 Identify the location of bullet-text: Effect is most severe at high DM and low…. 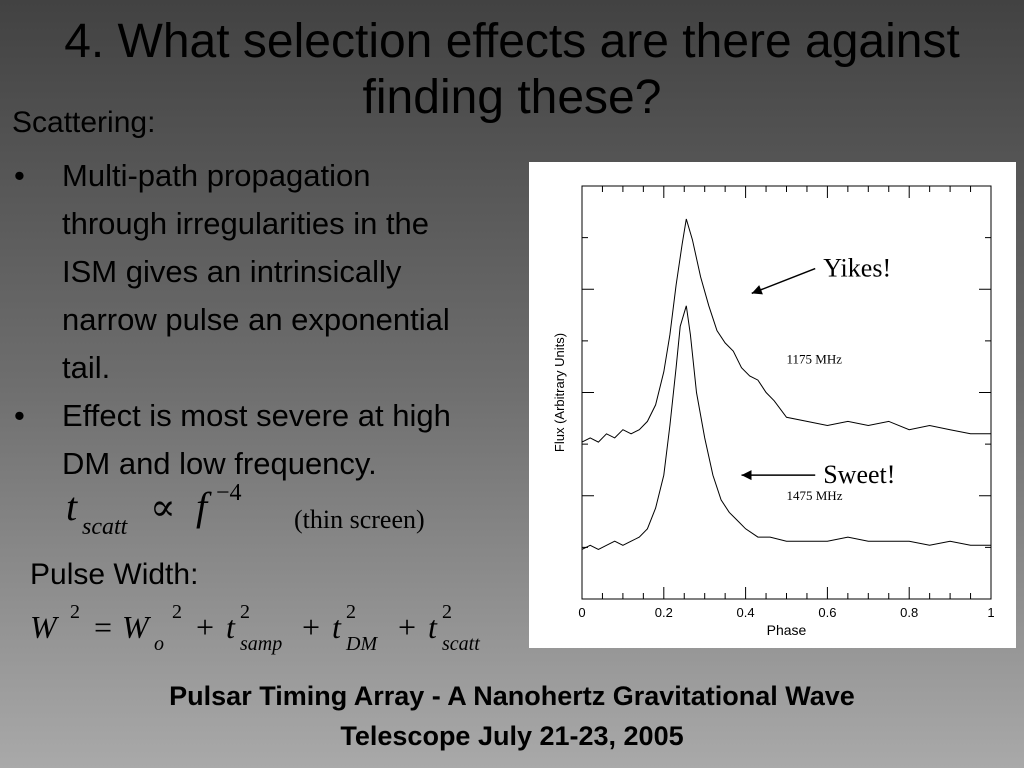
(256, 439).